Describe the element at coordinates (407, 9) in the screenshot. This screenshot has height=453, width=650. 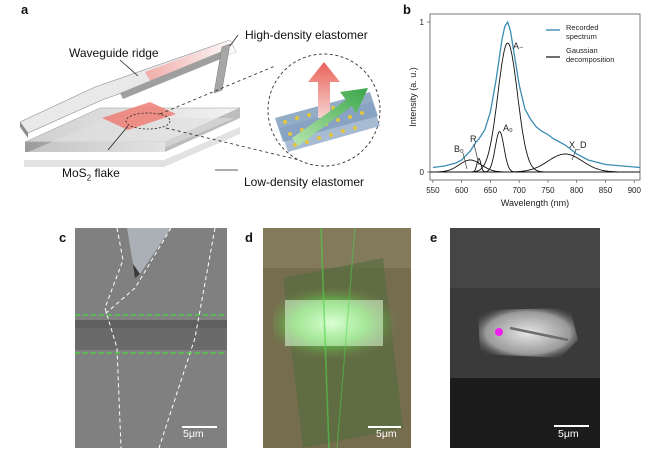
I see `panel-b-letter: b` at that location.